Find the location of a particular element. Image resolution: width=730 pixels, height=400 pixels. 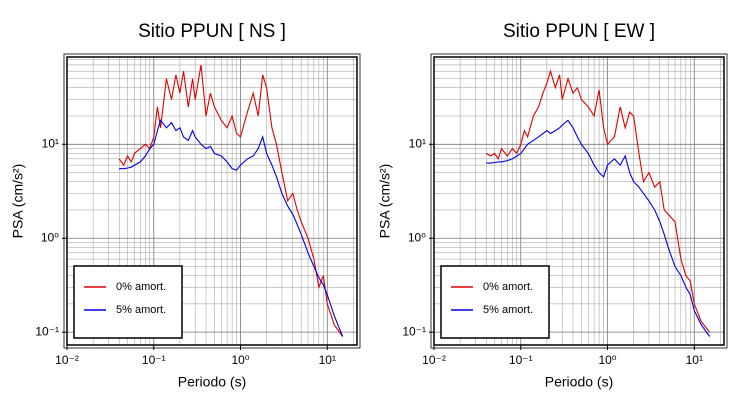

chart-title: Sitio PPUN [ NS ] is located at coordinates (212, 31).